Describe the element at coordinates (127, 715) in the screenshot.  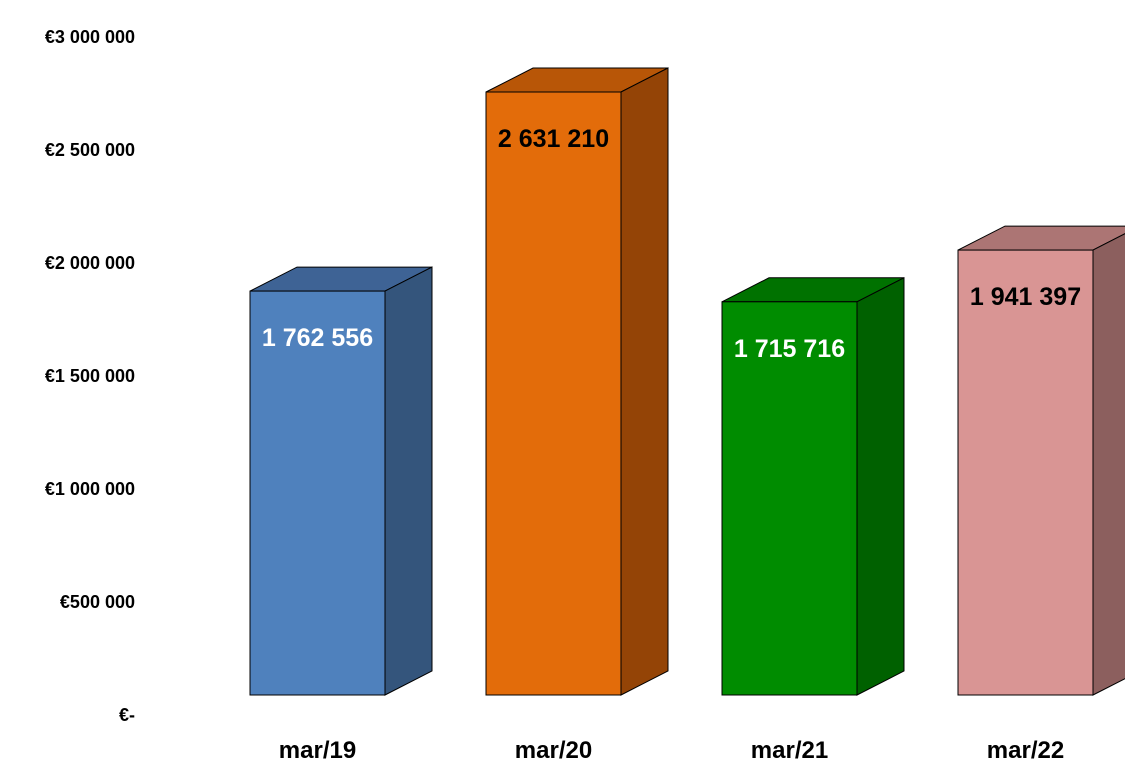
I see `y-tick-label: €-` at that location.